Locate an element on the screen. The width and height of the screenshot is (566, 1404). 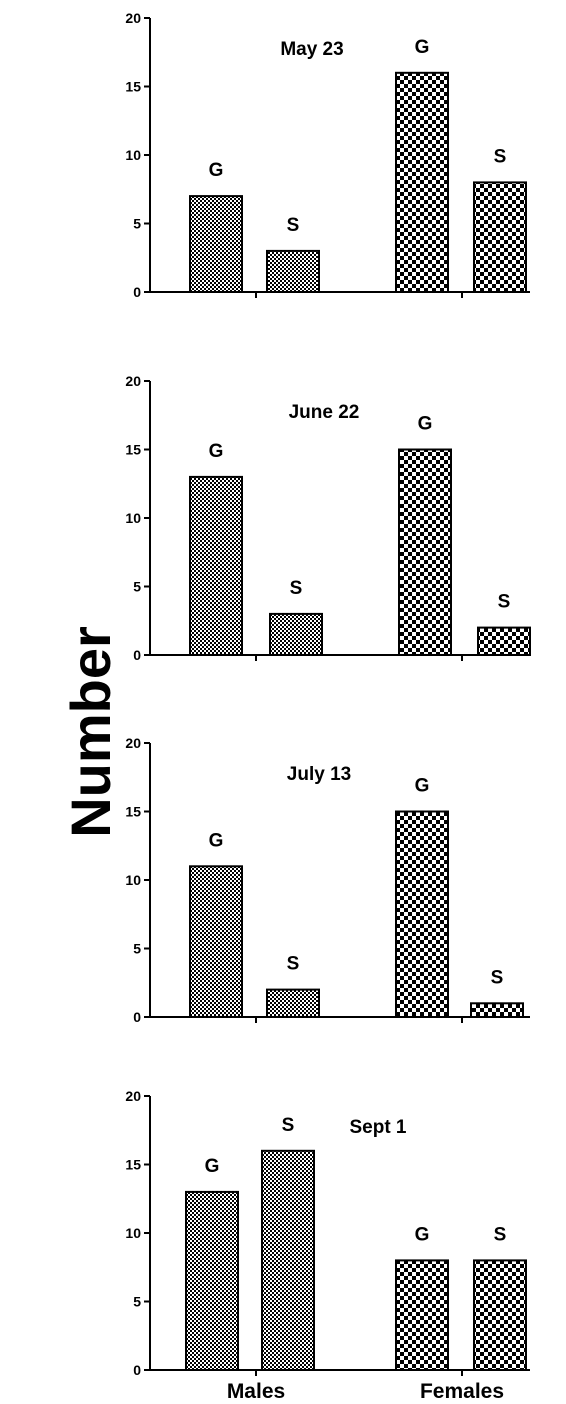
panel-title: June 22 is located at coordinates (324, 412).